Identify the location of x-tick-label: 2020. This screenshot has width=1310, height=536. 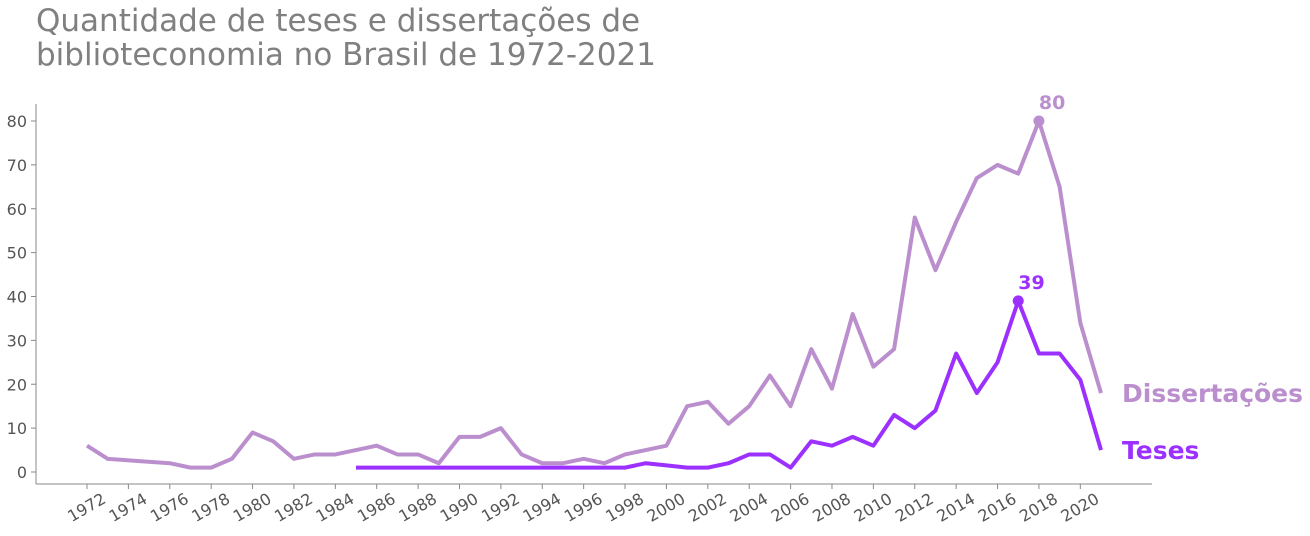
(1080, 507).